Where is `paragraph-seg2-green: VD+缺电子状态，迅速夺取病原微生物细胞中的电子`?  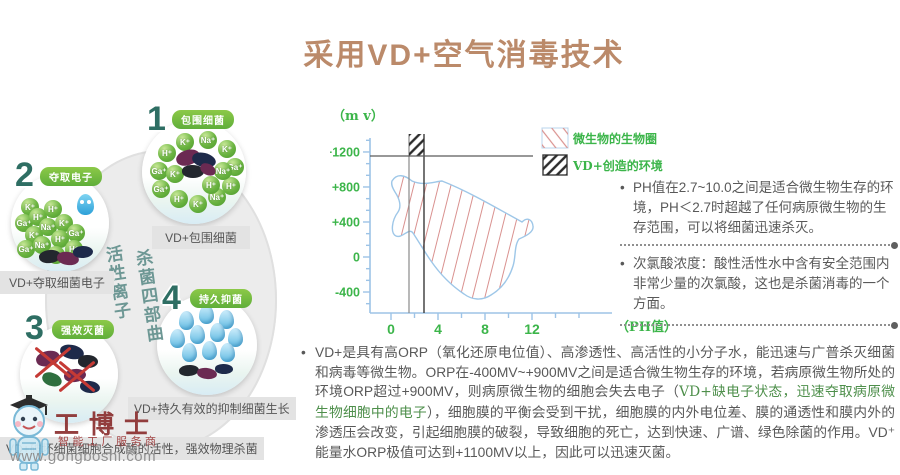
paragraph-seg2-green: VD+缺电子状态，迅速夺取病原微生物细胞中的电子 is located at coordinates (605, 402).